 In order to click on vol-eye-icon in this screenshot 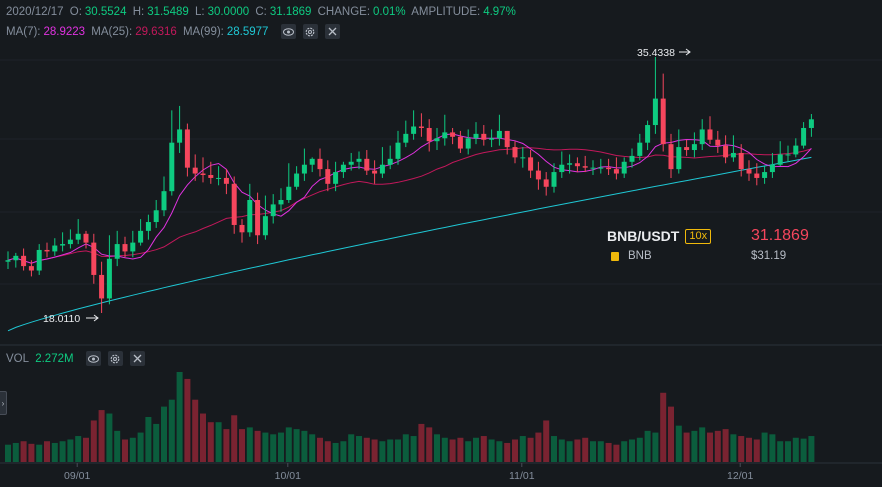, I will do `click(93, 358)`.